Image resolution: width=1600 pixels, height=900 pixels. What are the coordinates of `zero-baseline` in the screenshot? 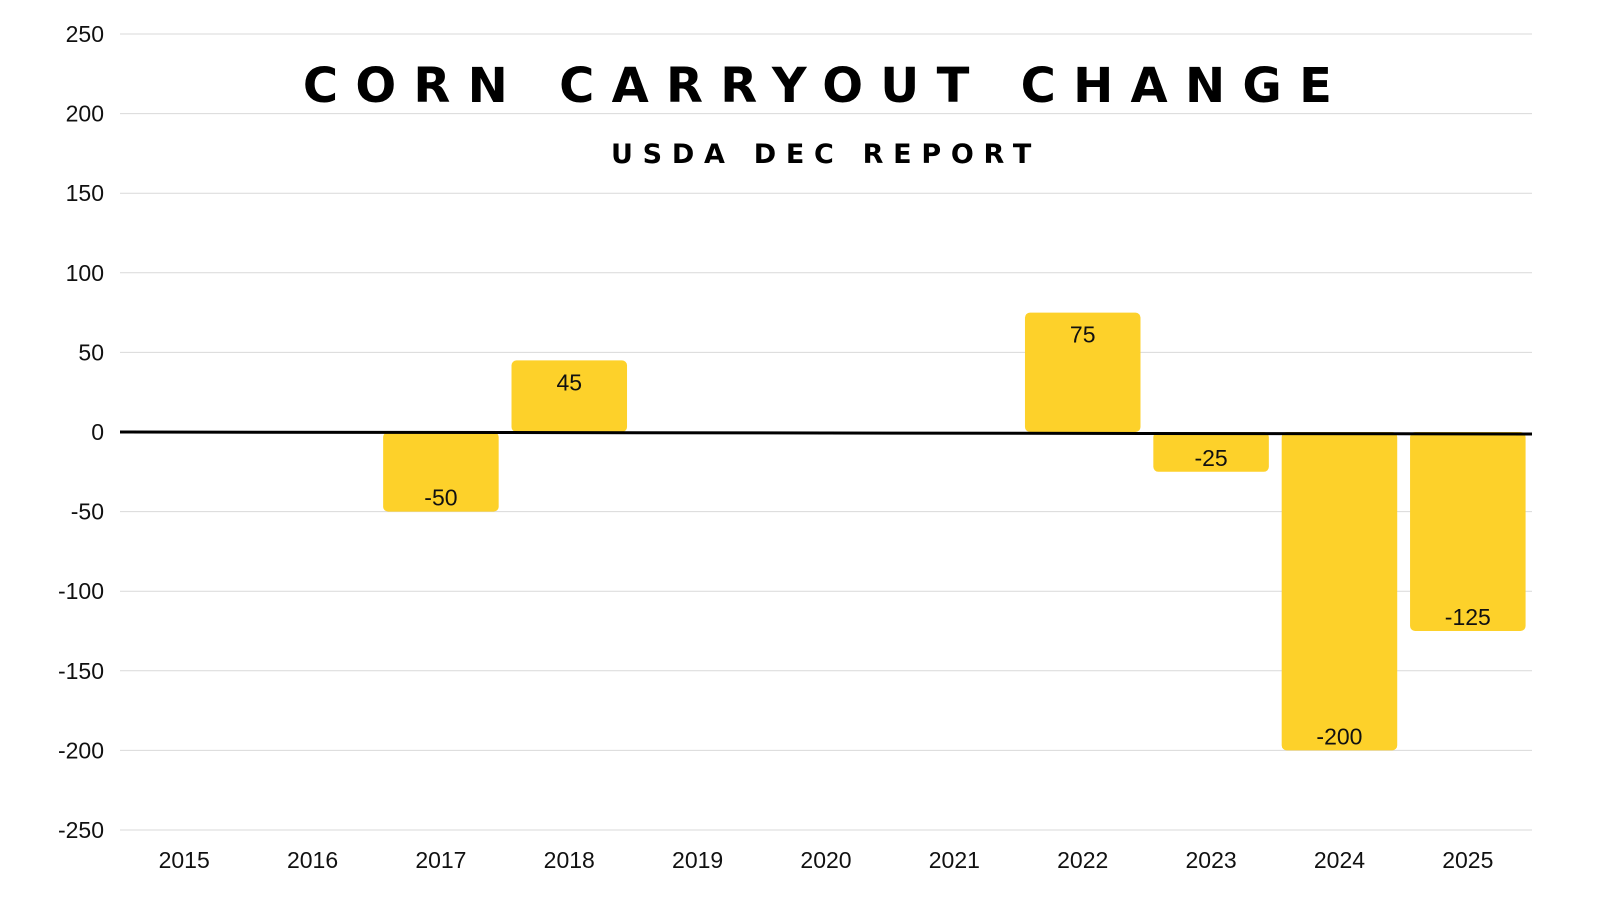 It's located at (826, 433).